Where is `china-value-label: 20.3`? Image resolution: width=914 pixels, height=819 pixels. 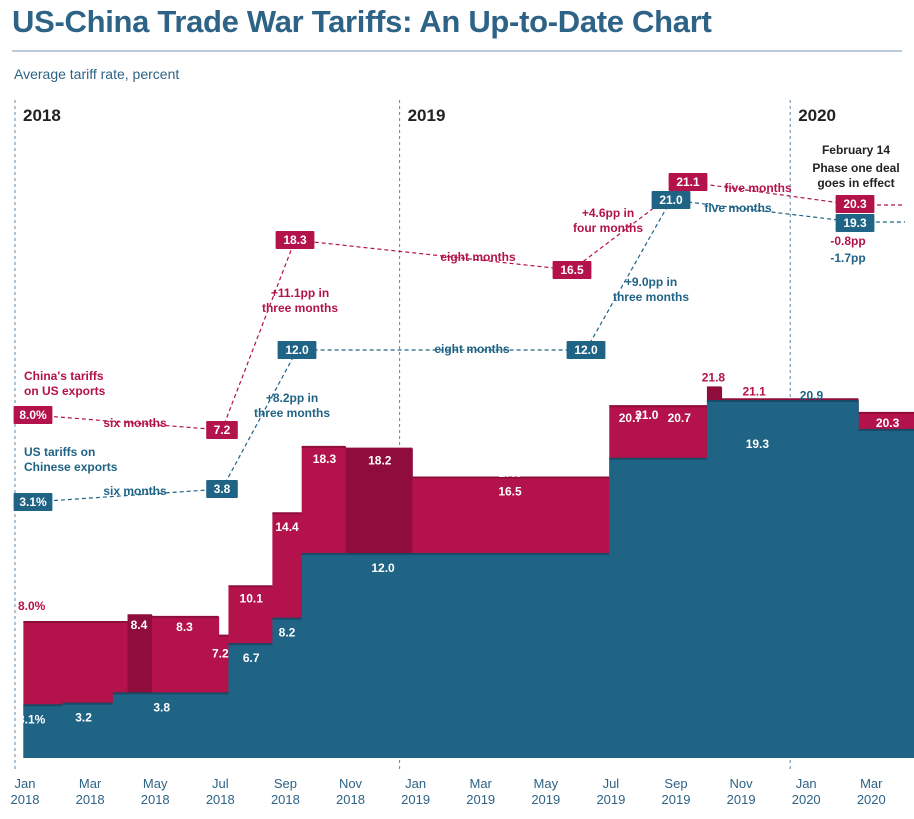
china-value-label: 20.3 is located at coordinates (888, 423).